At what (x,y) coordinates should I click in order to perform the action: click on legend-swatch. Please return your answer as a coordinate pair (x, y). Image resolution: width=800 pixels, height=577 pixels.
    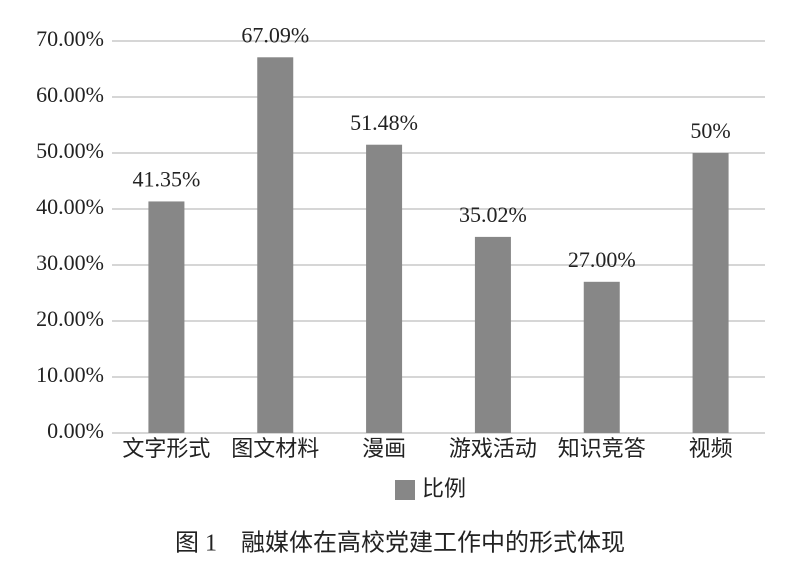
    Looking at the image, I should click on (405, 490).